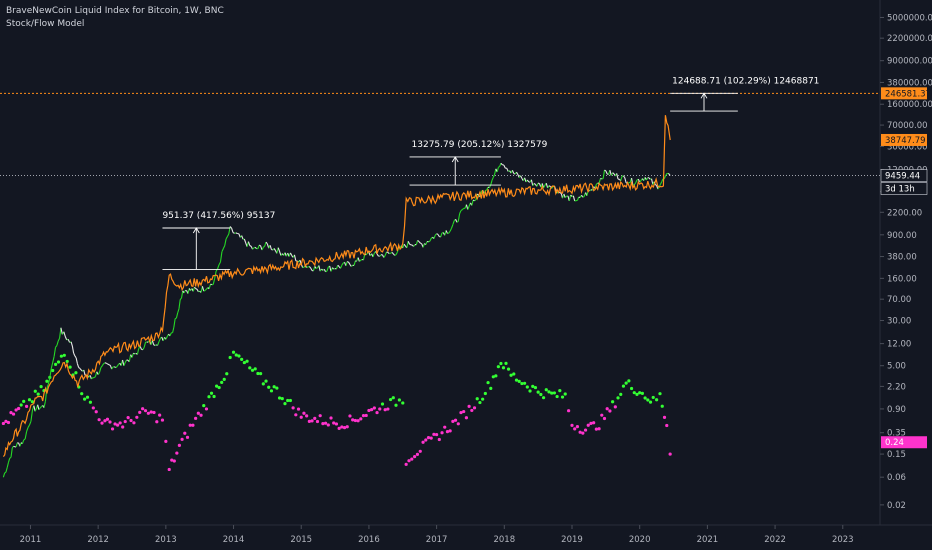 The width and height of the screenshot is (932, 550). I want to click on time-tick-label: 2013, so click(166, 540).